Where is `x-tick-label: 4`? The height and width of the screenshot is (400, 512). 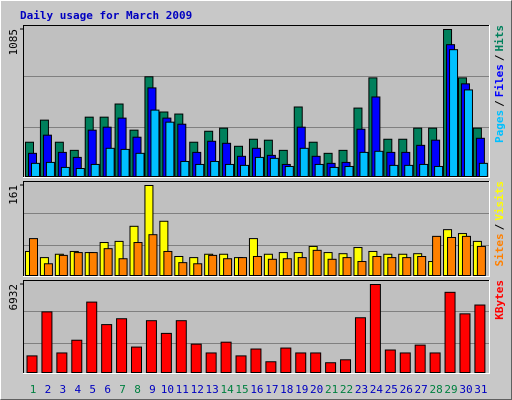 x-tick-label: 4 is located at coordinates (77, 389).